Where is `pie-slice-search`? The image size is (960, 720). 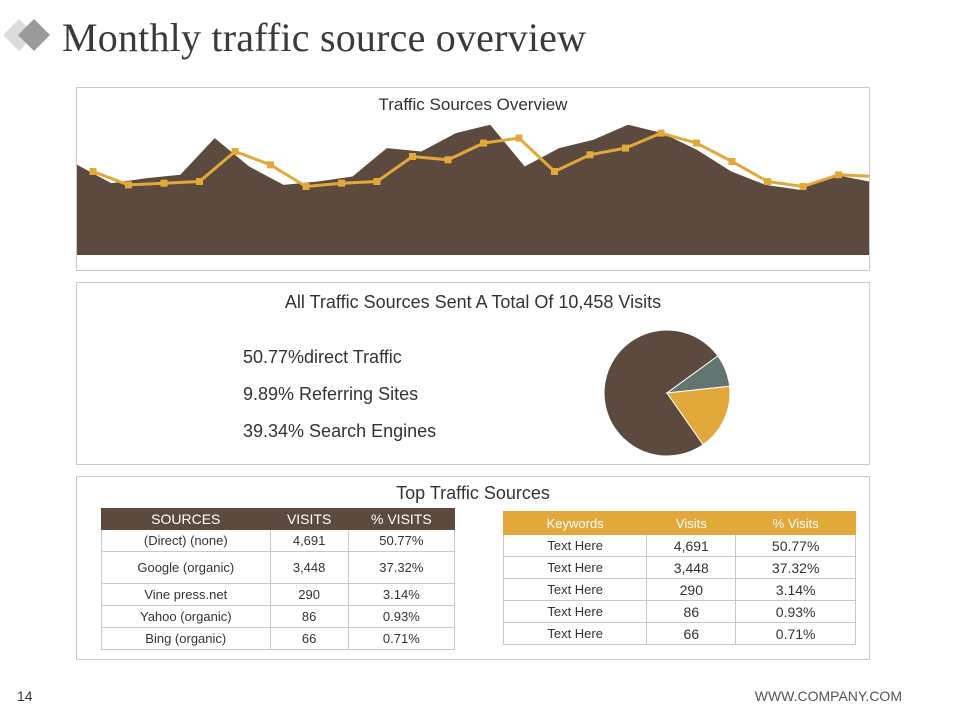 pie-slice-search is located at coordinates (698, 415).